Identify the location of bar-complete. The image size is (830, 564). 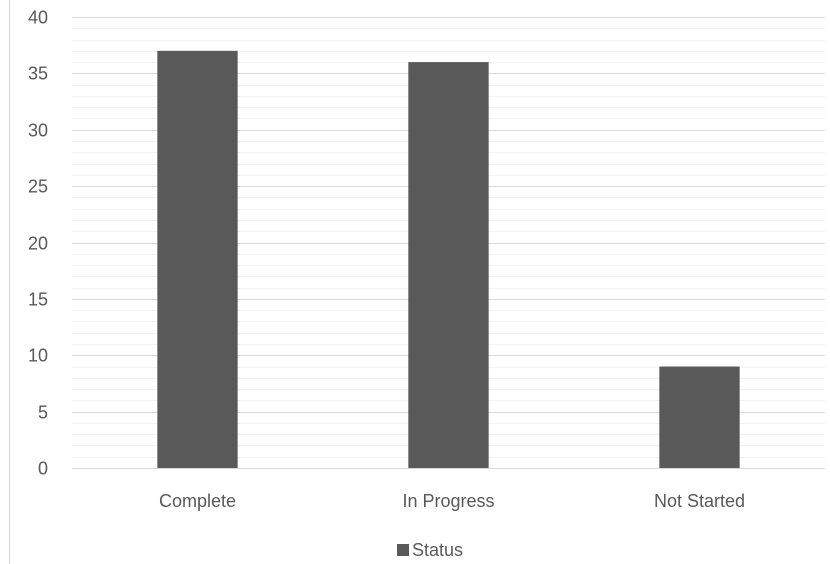
(197, 259).